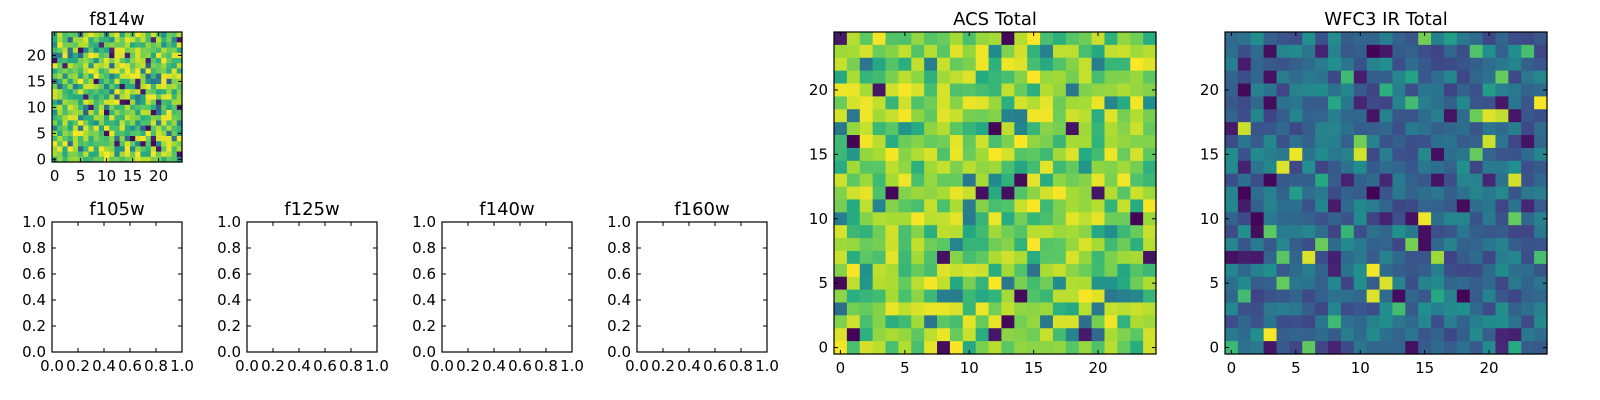  I want to click on y-tick-label: 5, so click(823, 283).